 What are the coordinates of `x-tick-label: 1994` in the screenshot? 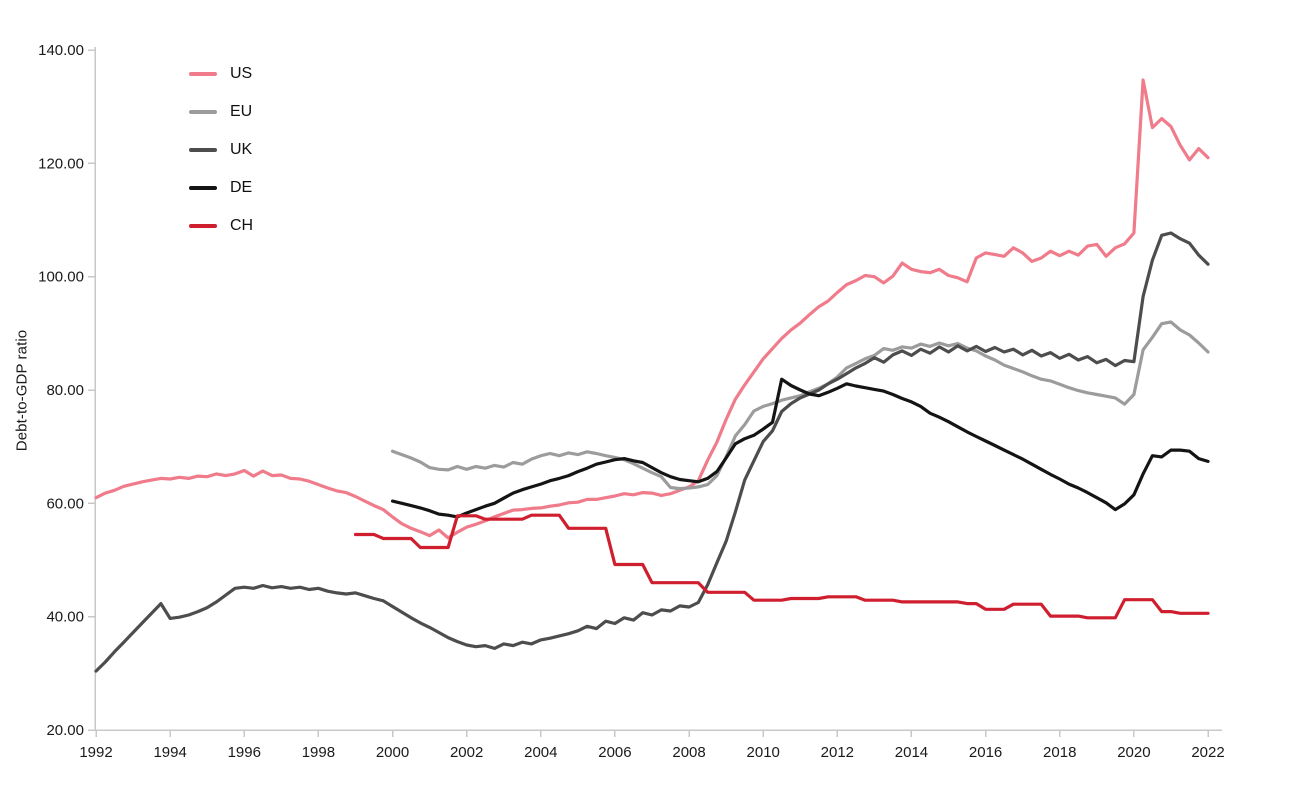 It's located at (169, 752).